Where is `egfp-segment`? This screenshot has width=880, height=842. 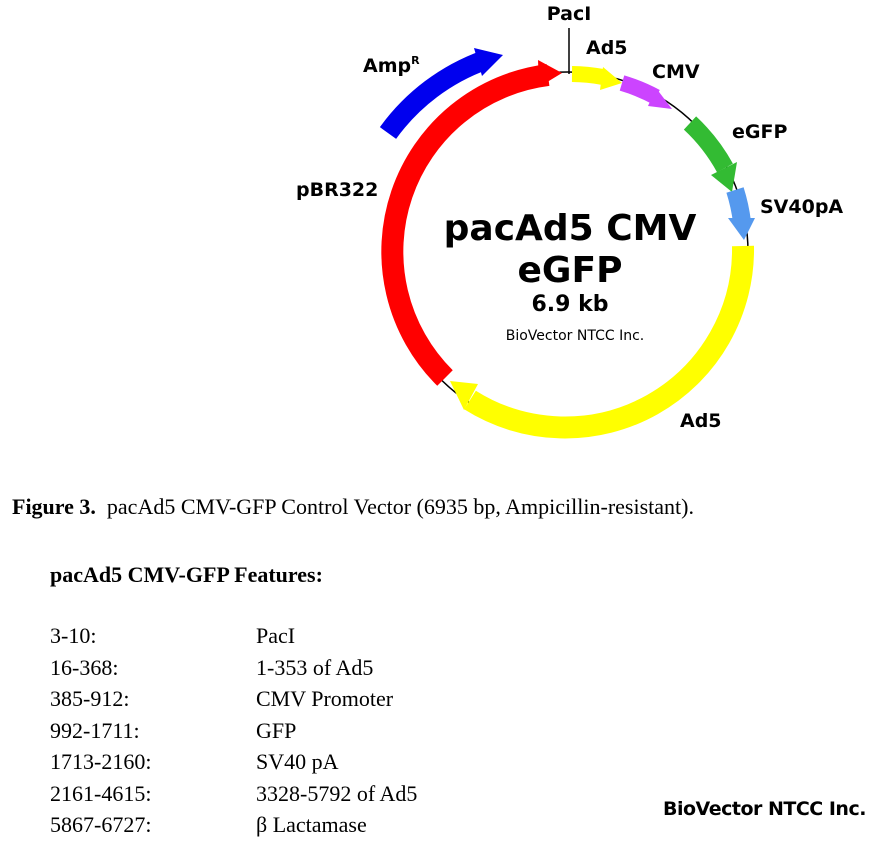 egfp-segment is located at coordinates (708, 144).